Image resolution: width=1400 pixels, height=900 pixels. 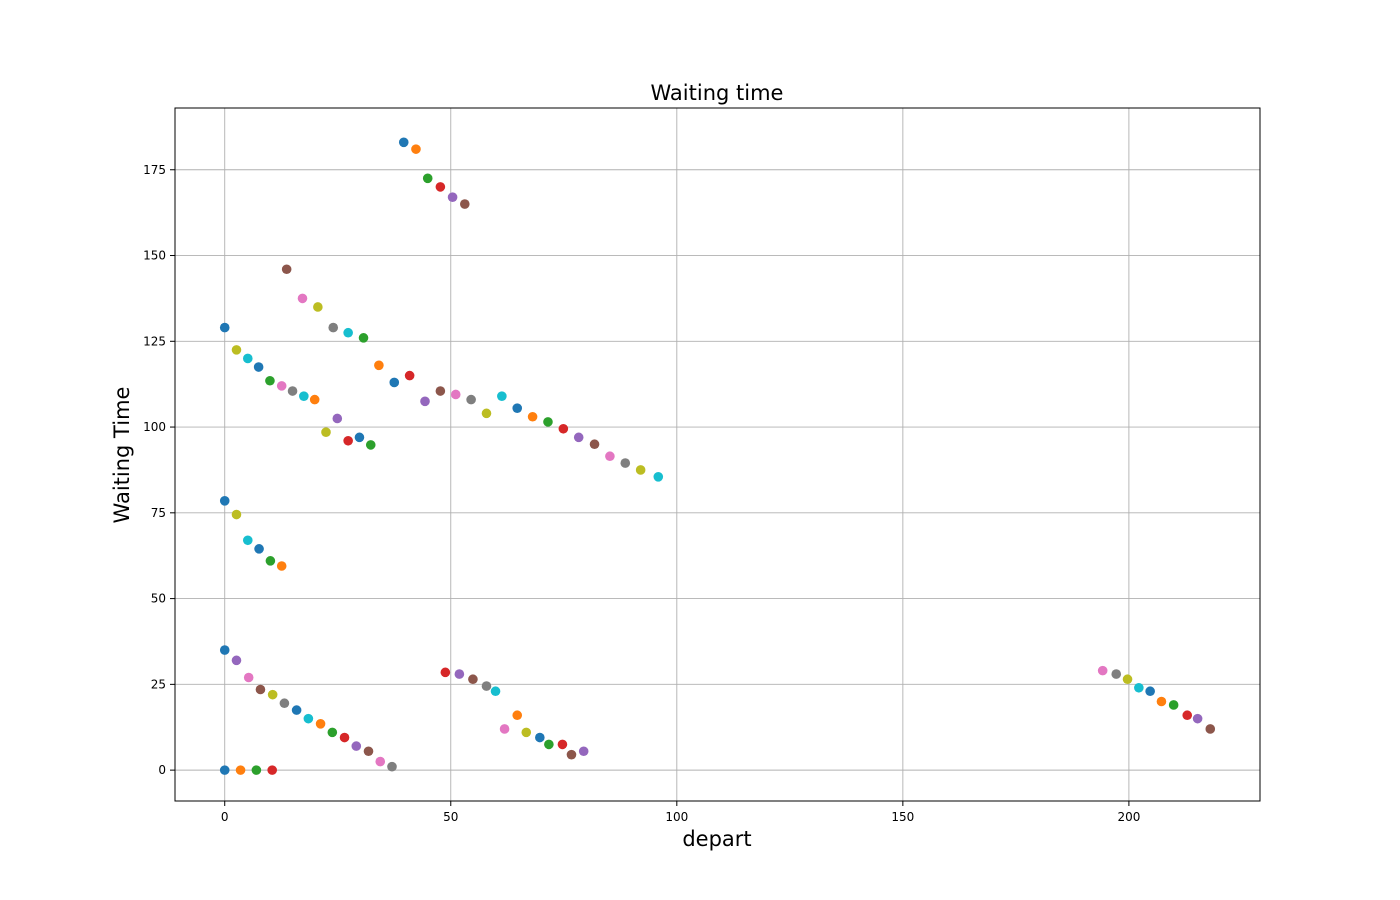 I want to click on y-tick-label: 150, so click(x=154, y=256).